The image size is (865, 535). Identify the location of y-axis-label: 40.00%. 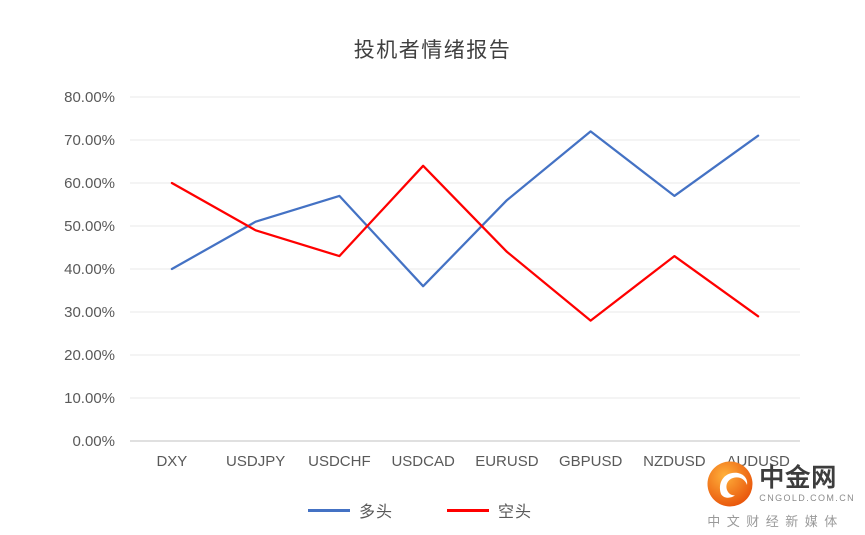
(89, 269).